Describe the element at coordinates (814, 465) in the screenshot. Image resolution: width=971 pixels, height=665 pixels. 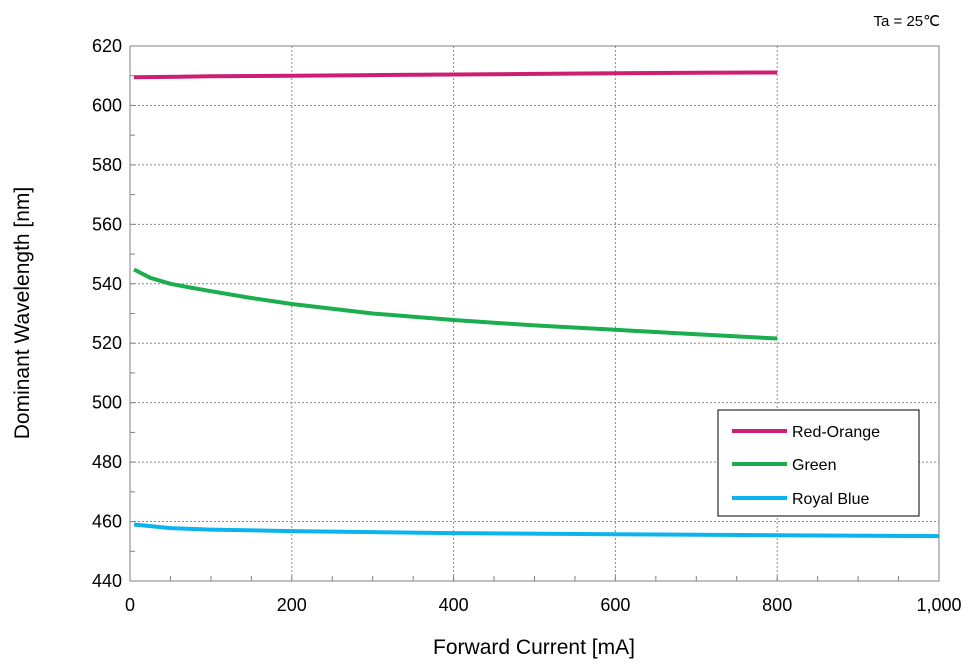
I see `legend-label-green: Green` at that location.